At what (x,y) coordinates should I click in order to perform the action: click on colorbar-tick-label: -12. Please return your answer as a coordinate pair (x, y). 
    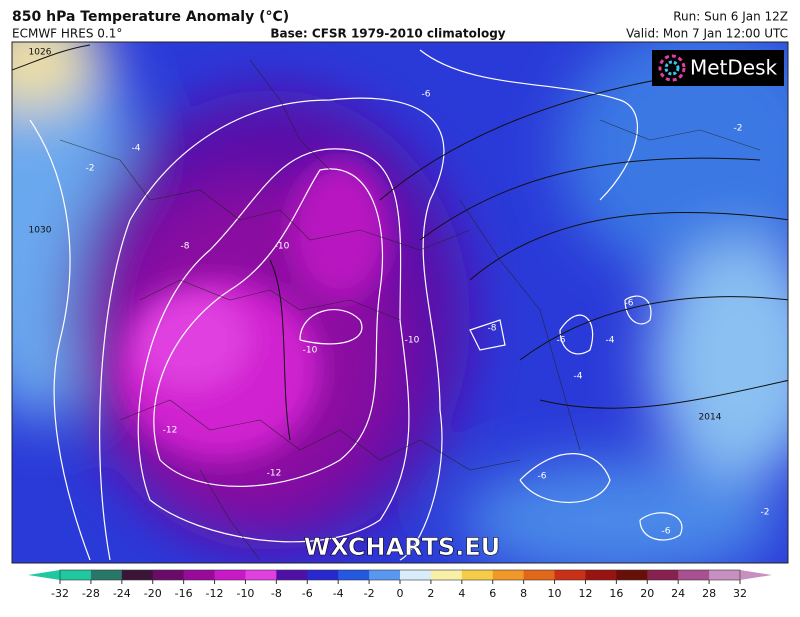
    Looking at the image, I should click on (215, 593).